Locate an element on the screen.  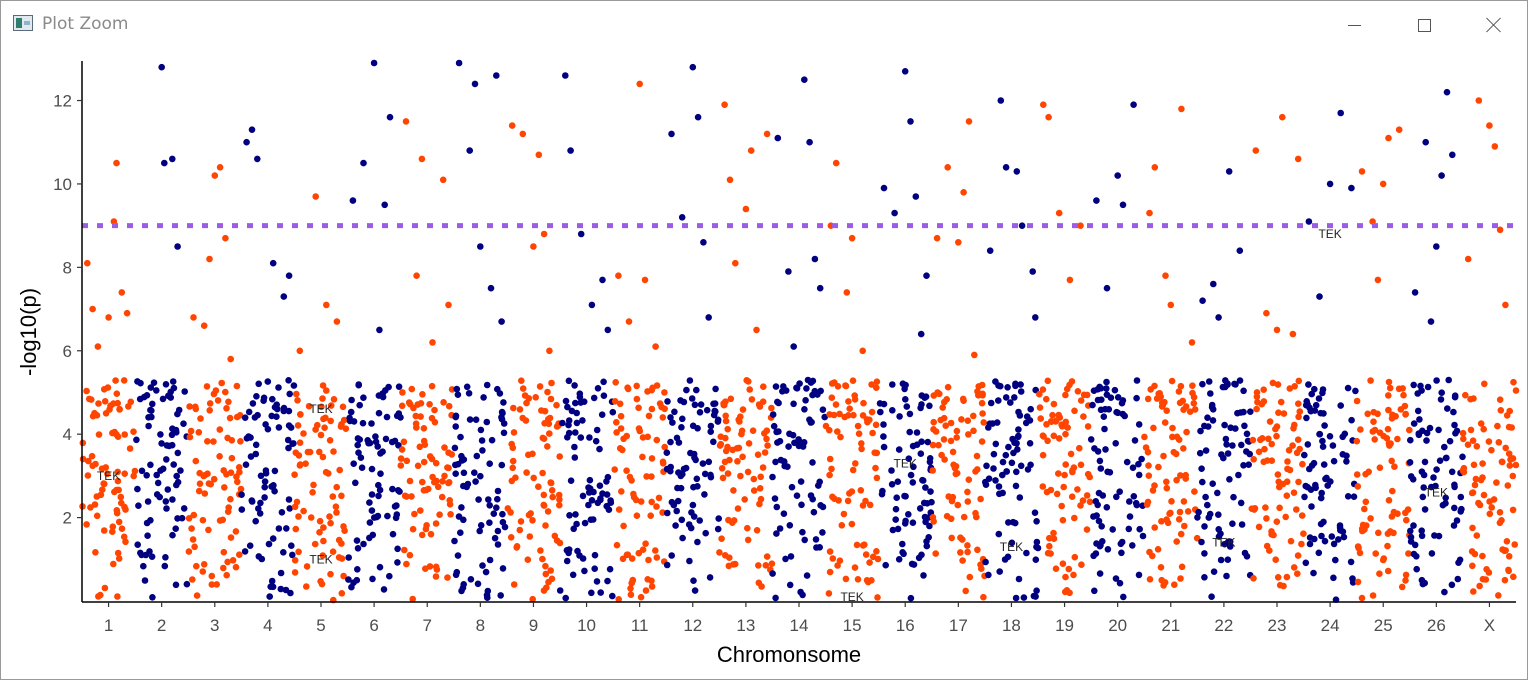
maximize-button is located at coordinates (1424, 25).